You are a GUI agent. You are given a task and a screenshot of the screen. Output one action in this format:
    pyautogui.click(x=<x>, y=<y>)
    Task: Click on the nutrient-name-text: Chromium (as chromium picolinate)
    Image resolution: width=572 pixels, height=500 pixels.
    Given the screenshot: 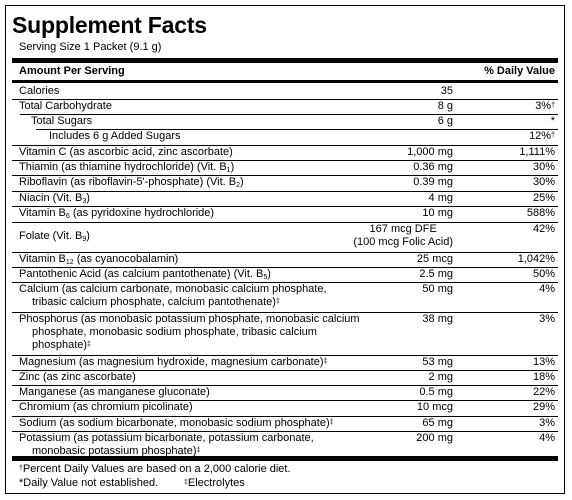 What is the action you would take?
    pyautogui.click(x=106, y=407)
    